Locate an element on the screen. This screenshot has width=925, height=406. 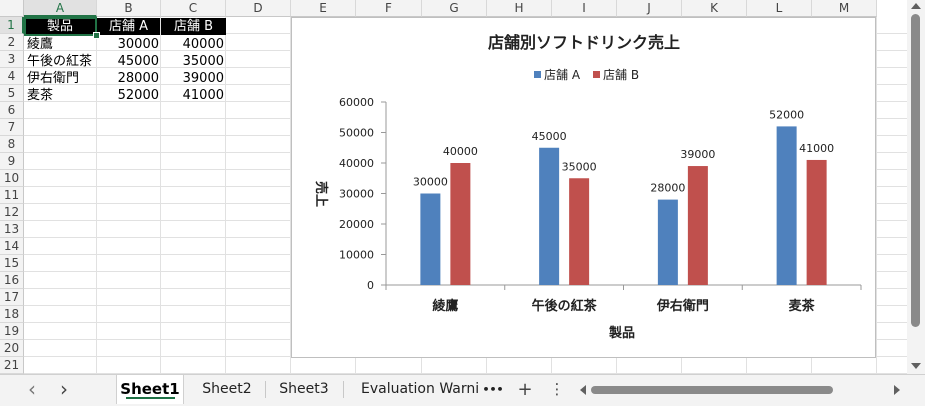
row-header: 11 is located at coordinates (12, 195).